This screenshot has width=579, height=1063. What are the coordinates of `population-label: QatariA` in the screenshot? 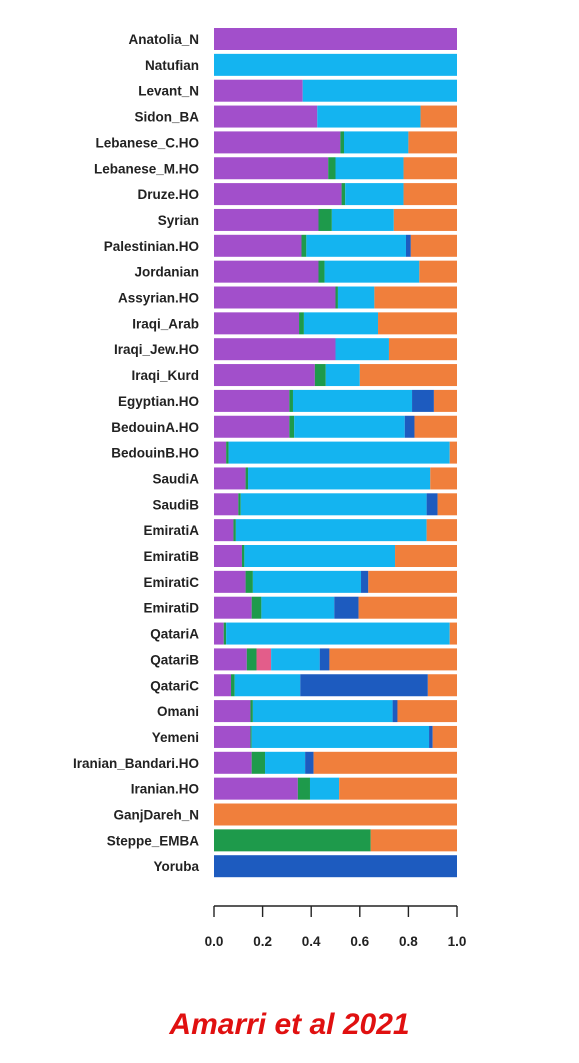 It's located at (174, 634).